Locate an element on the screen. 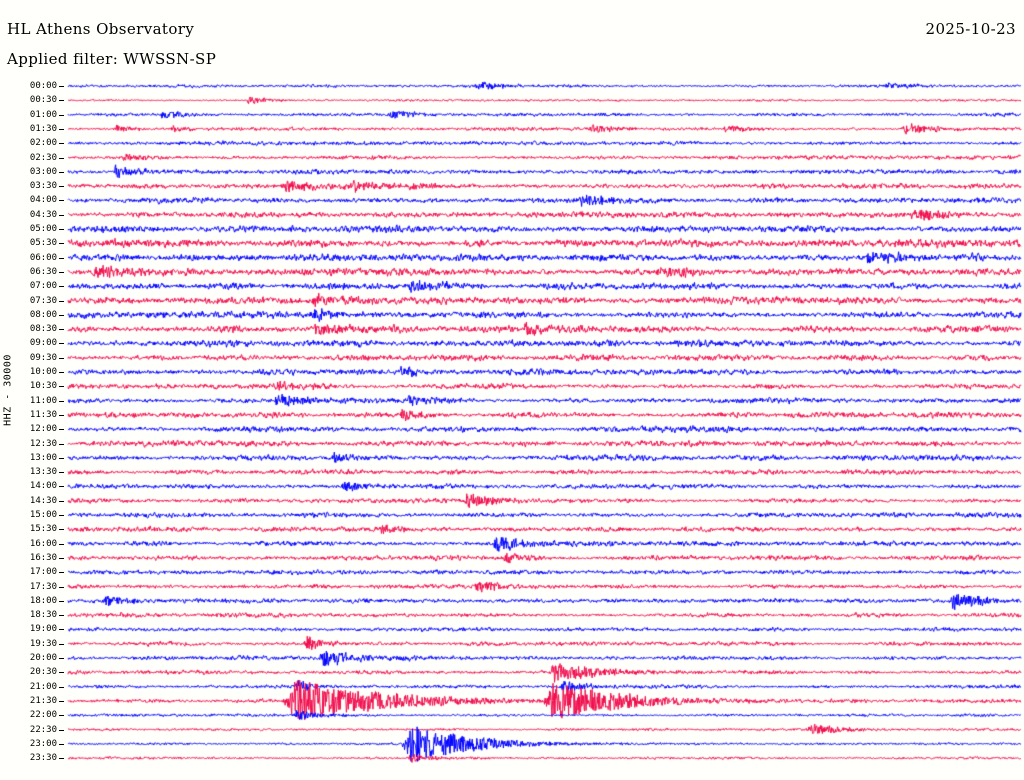 The image size is (1024, 780). time-axis-label: 11:00 is located at coordinates (43, 400).